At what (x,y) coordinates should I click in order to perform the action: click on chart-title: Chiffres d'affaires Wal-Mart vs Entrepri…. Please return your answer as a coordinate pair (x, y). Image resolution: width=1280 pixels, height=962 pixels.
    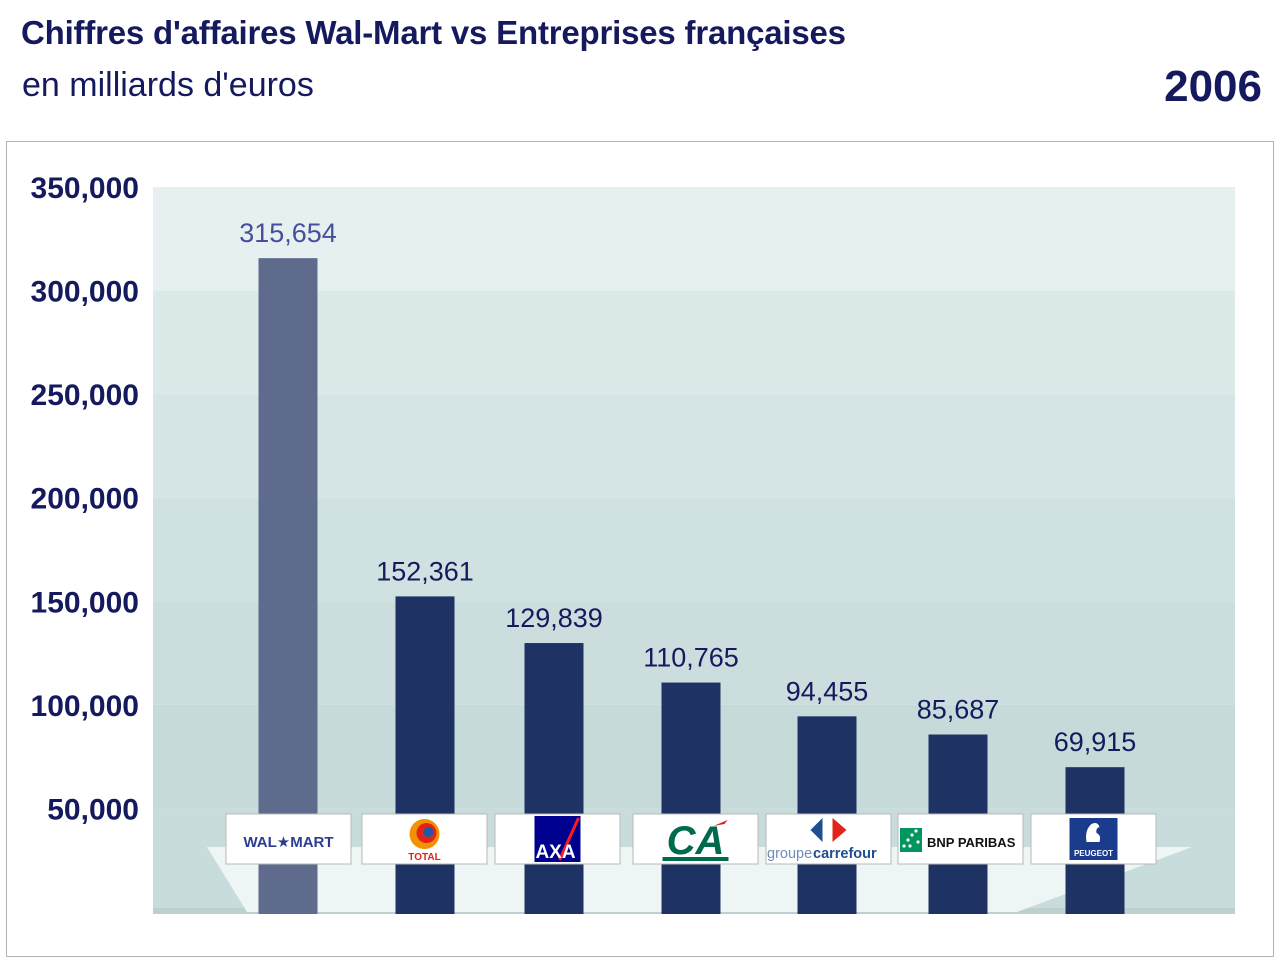
    Looking at the image, I should click on (433, 32).